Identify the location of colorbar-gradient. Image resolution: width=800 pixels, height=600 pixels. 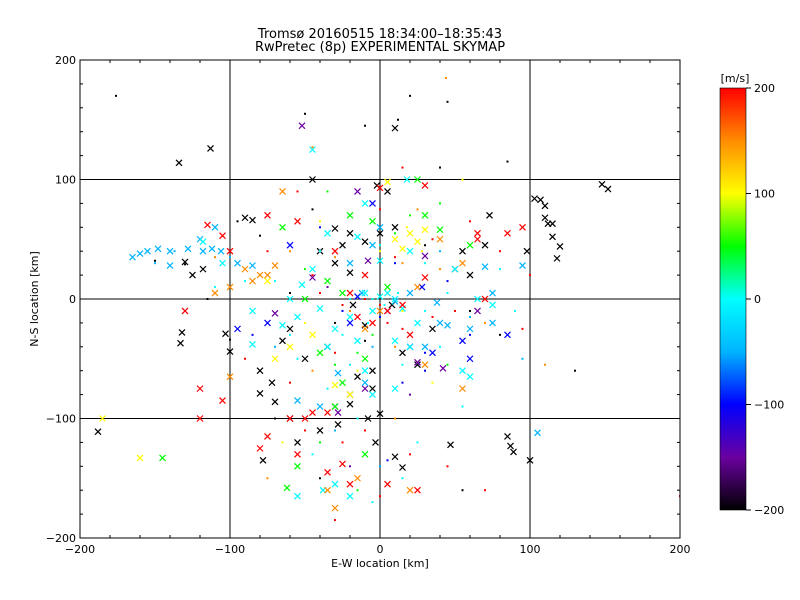
(733, 299).